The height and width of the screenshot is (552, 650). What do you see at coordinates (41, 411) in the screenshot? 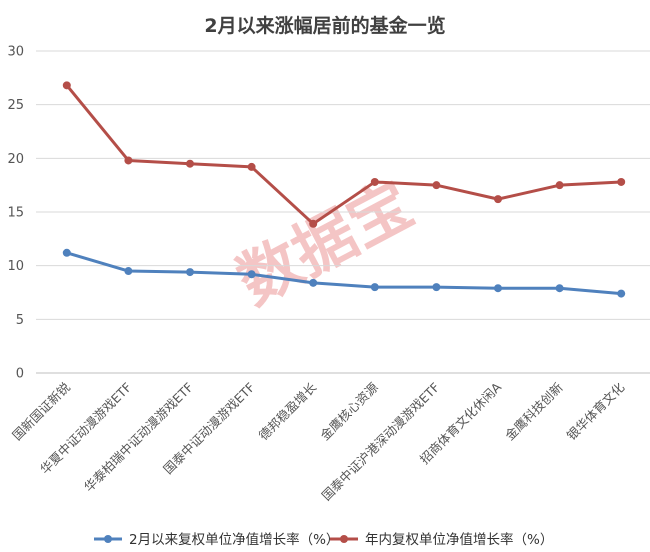
I see `x-category-label: 国新国证新锐` at bounding box center [41, 411].